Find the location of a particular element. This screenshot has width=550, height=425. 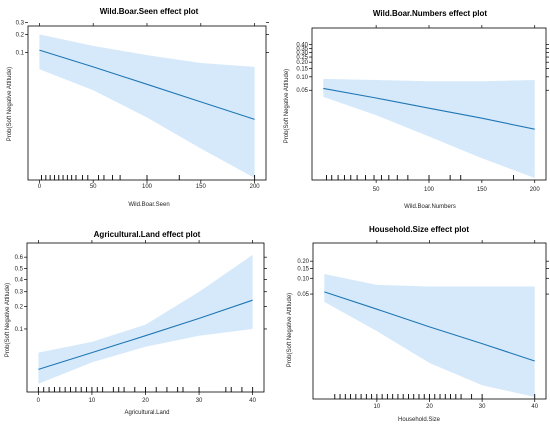

x-axis-label: Agricultural.Land is located at coordinates (146, 413).